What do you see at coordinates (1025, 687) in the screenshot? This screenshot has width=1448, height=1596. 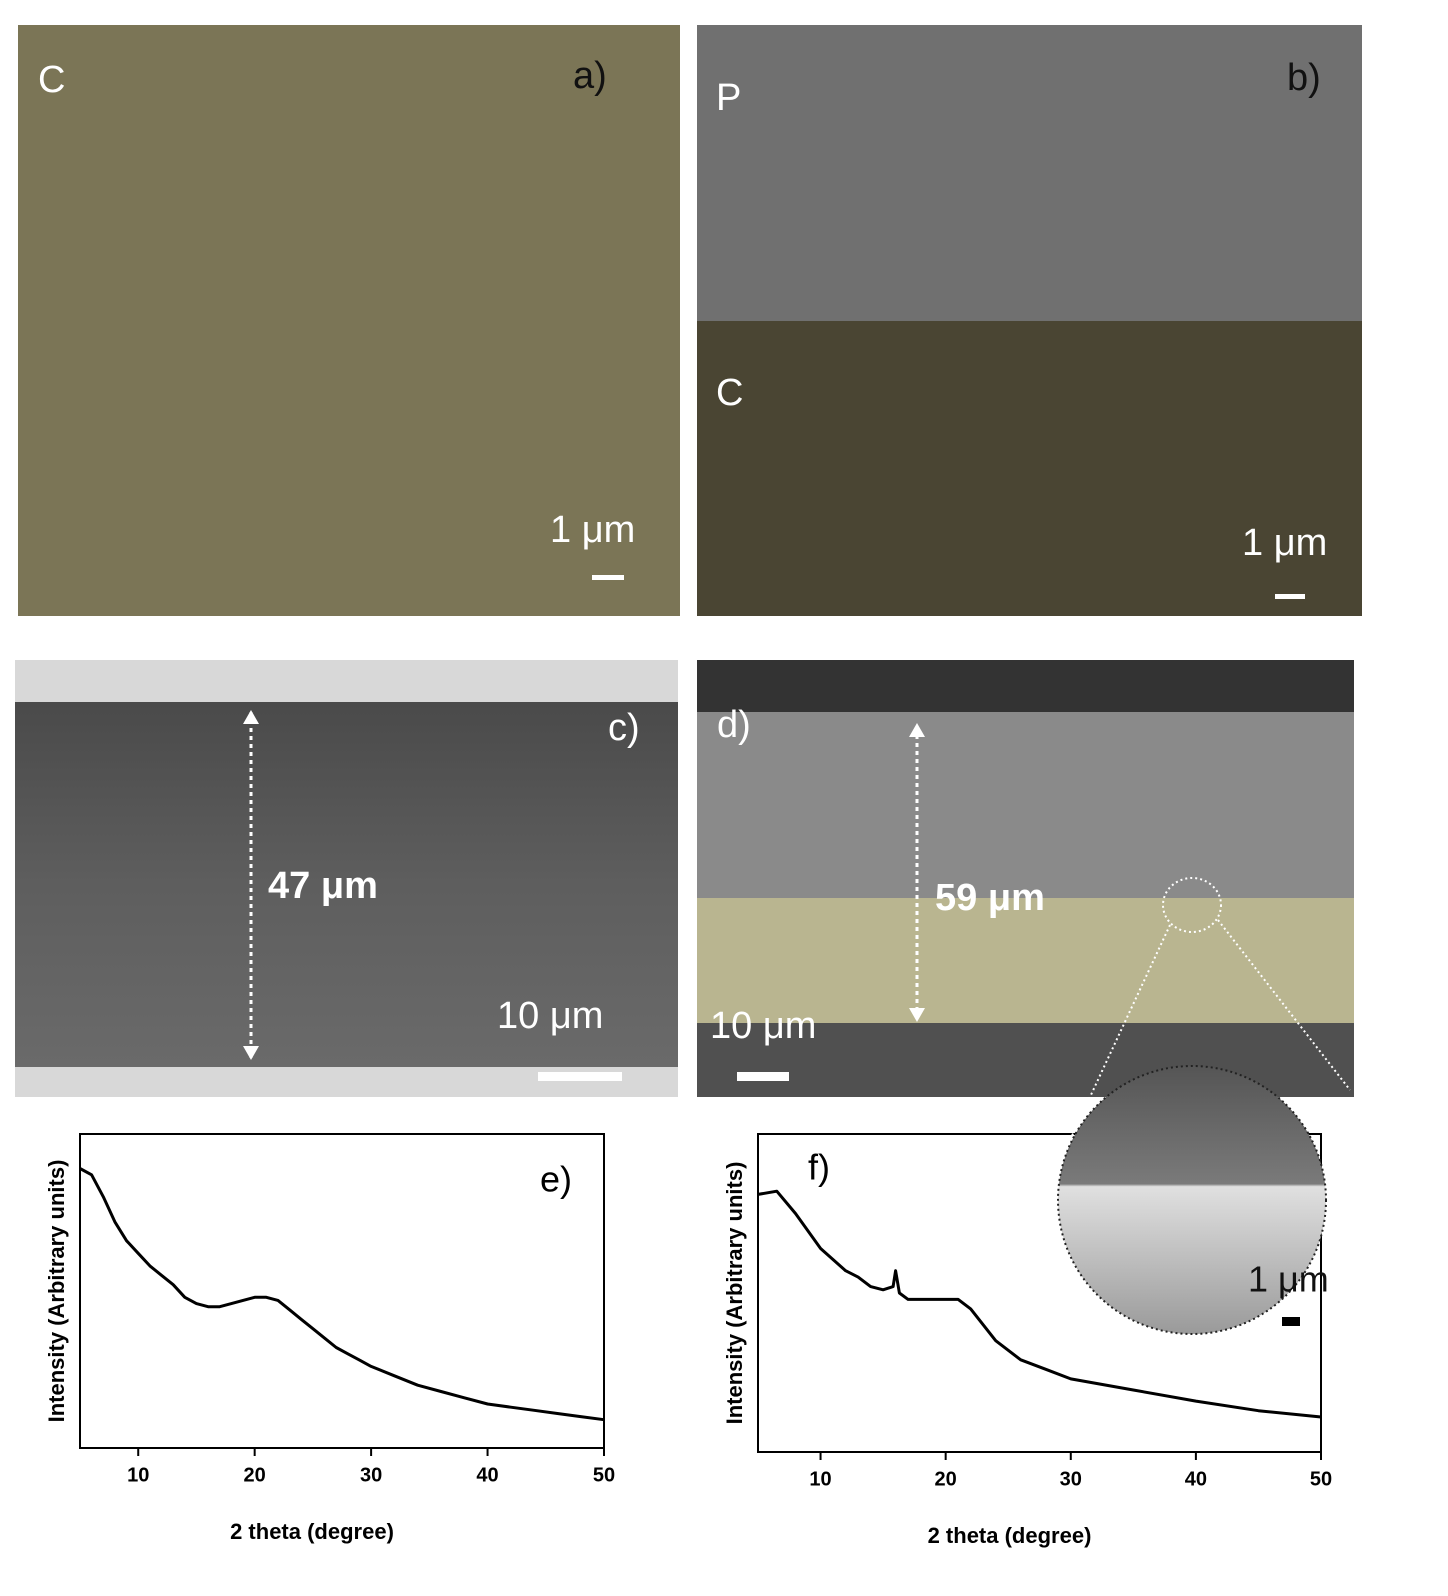 I see `sem-background` at bounding box center [1025, 687].